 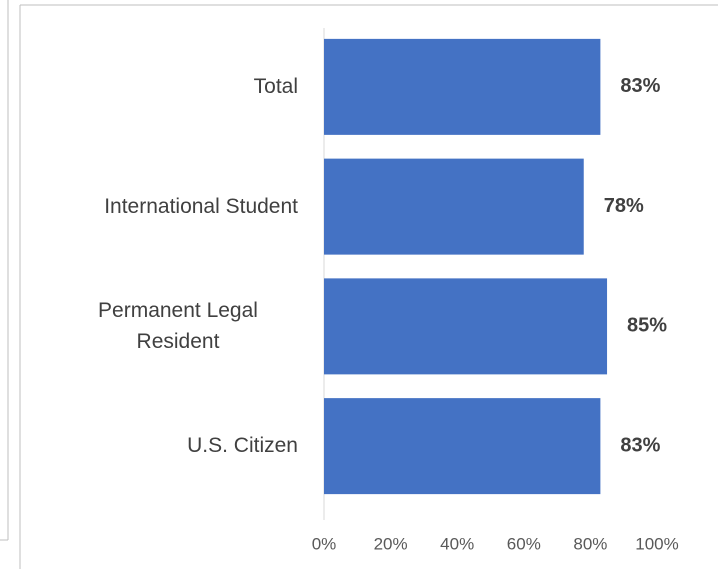 What do you see at coordinates (590, 543) in the screenshot?
I see `x-tick-label: 80%` at bounding box center [590, 543].